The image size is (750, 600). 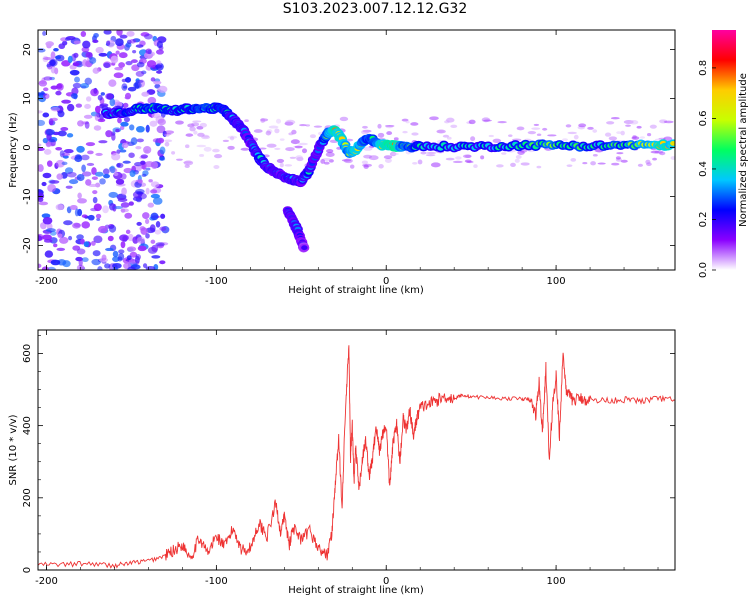 What do you see at coordinates (13, 449) in the screenshot?
I see `snr-y-axis-label: SNR (10 * v/v)` at bounding box center [13, 449].